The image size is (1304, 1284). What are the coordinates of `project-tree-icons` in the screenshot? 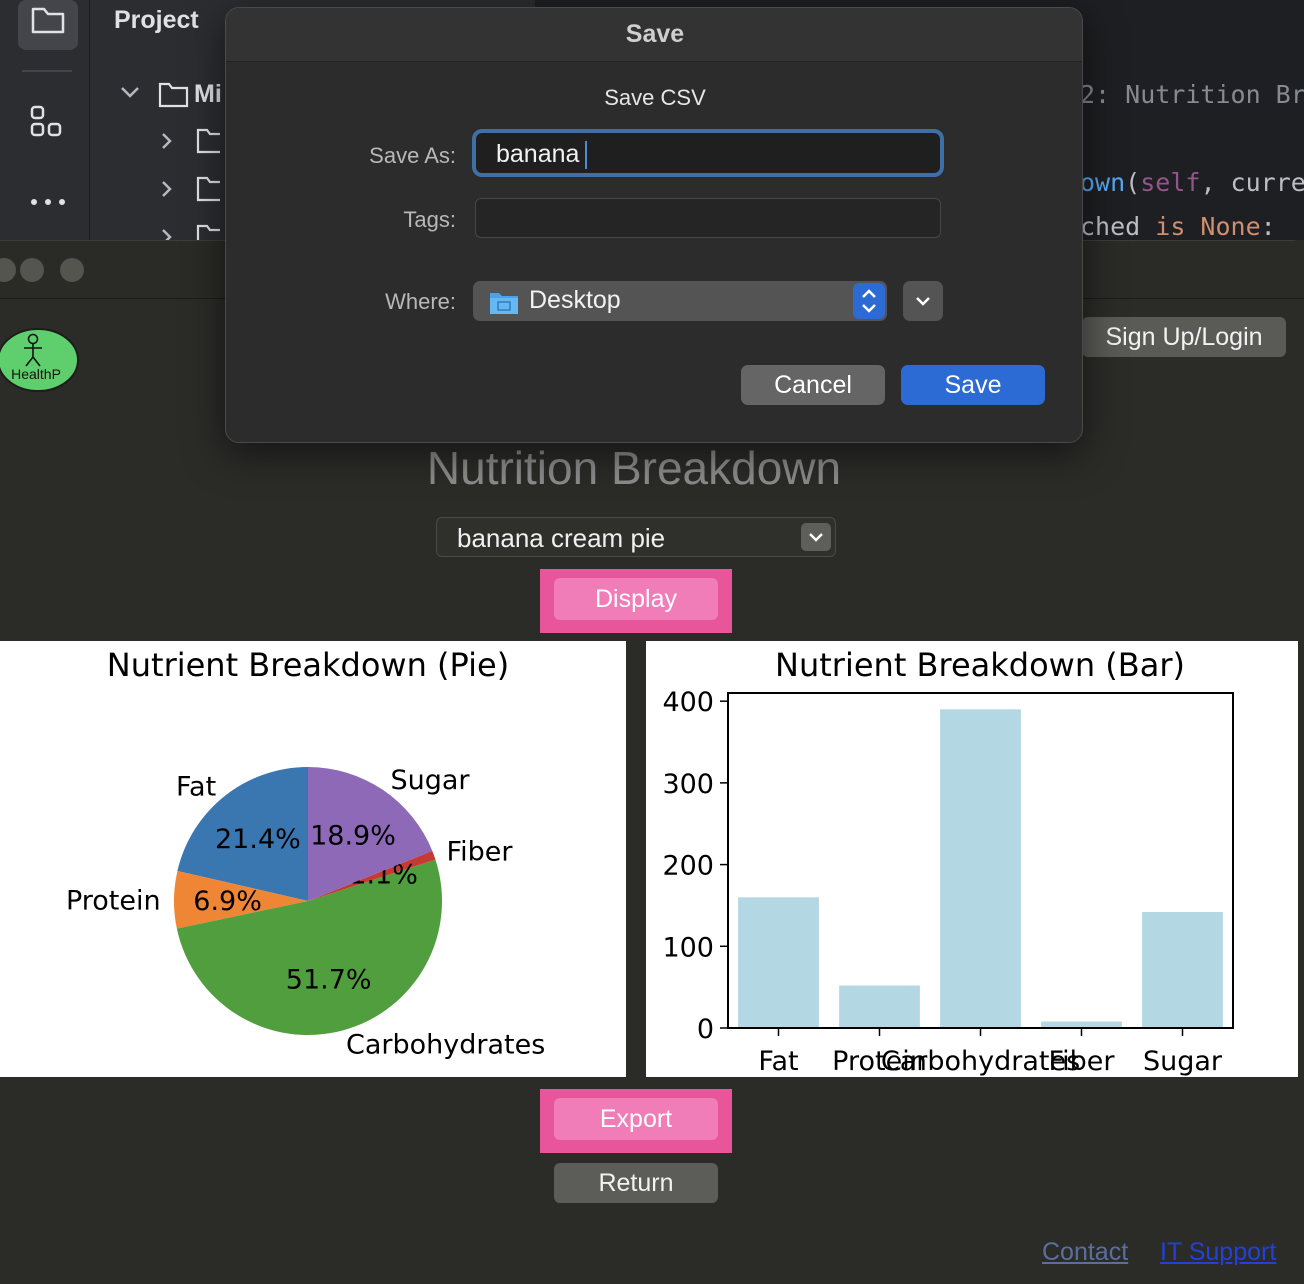 It's located at (170, 161).